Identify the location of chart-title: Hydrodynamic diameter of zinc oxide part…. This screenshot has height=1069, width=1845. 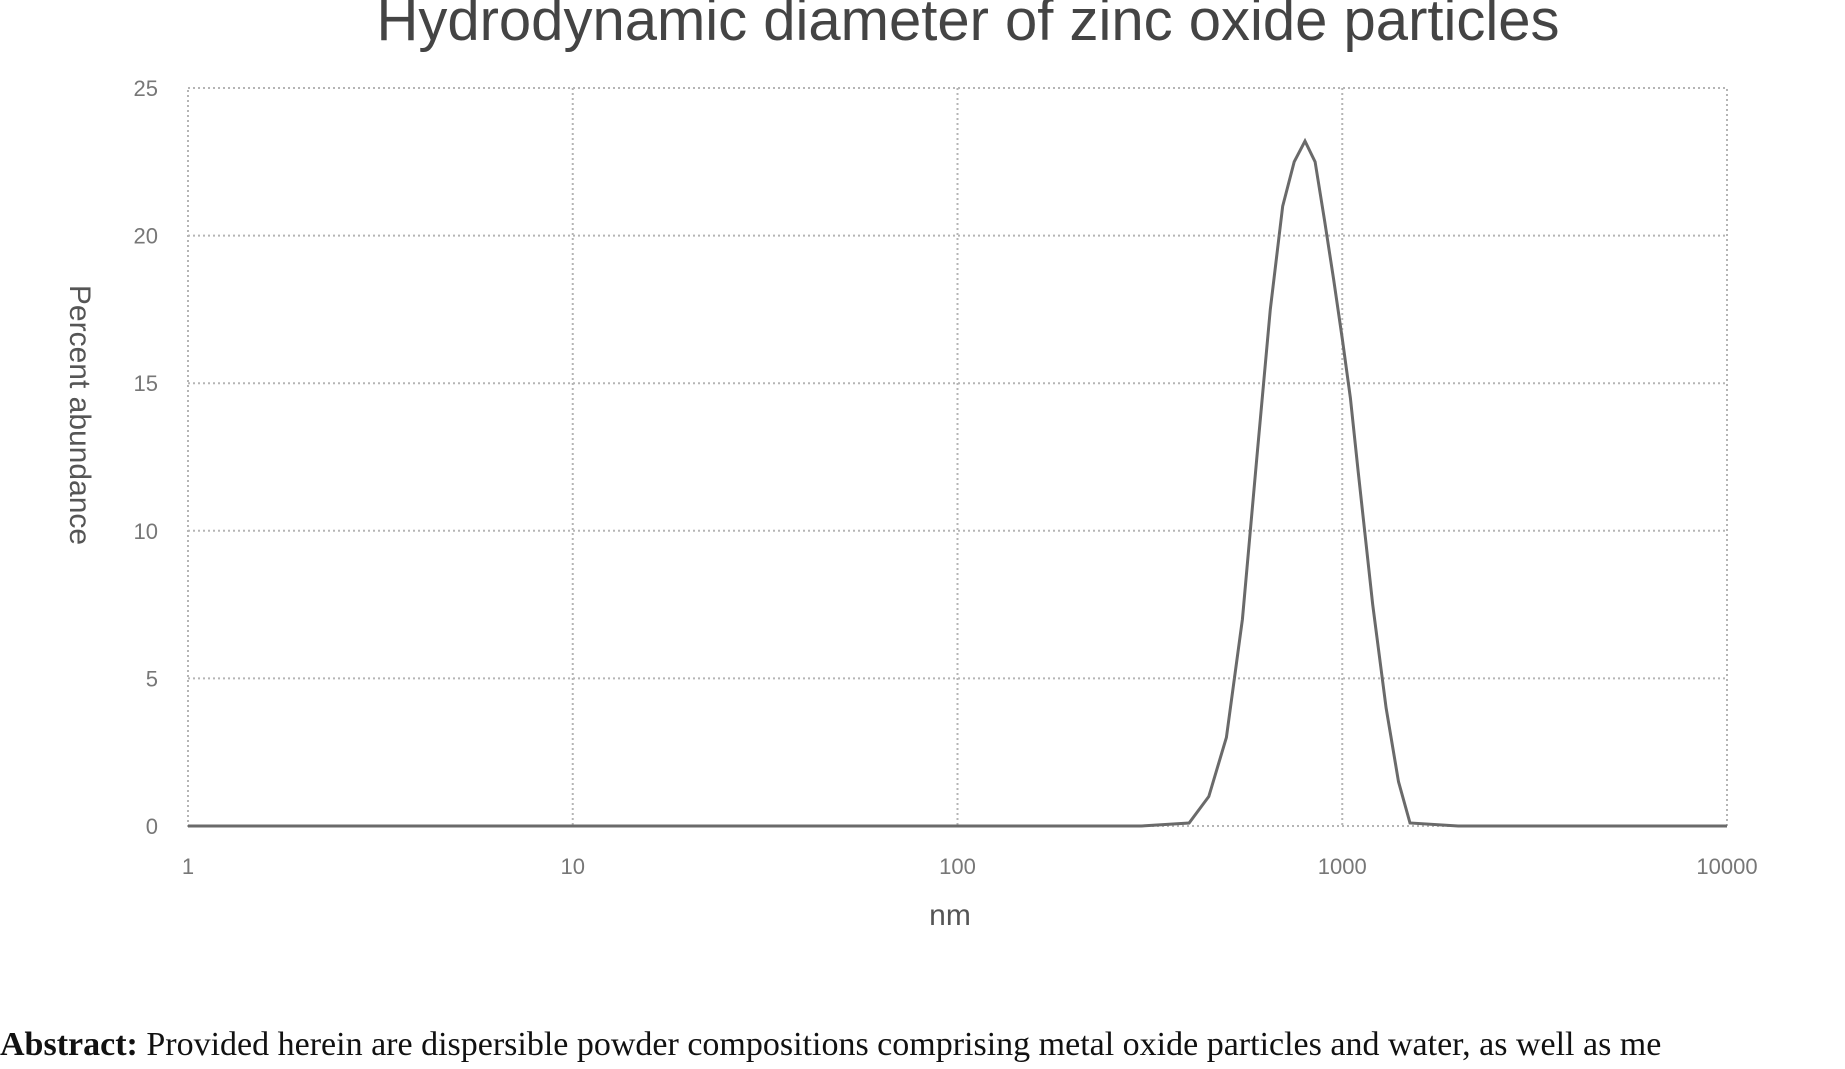
(967, 26).